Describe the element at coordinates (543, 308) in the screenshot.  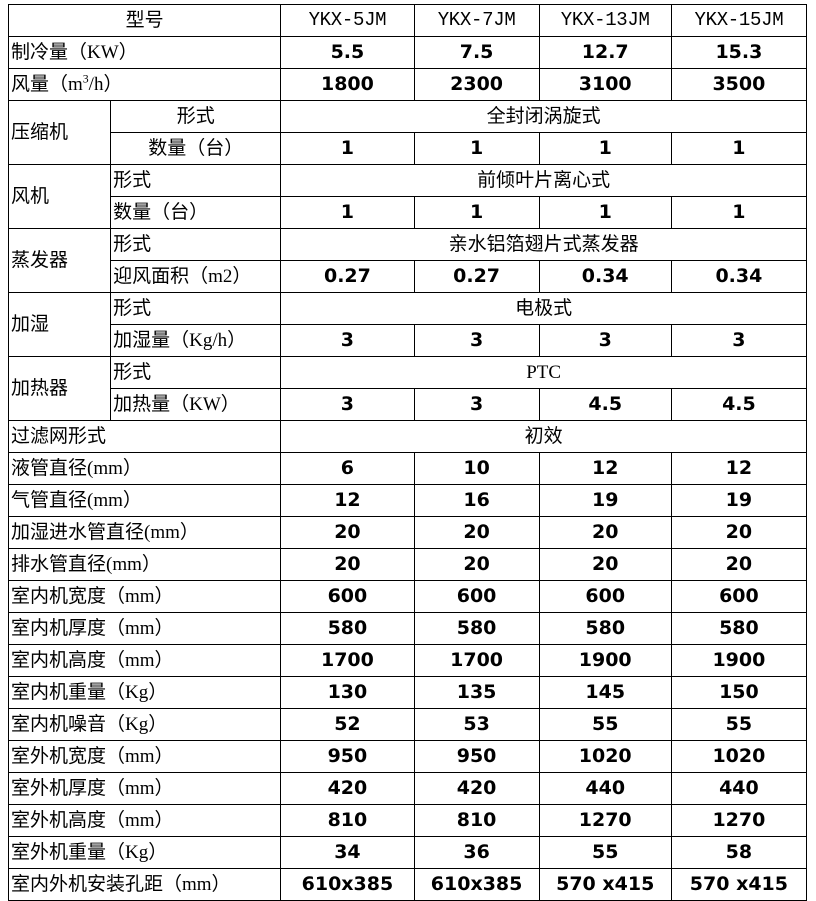
I see `data-cell-merged: 电极式` at that location.